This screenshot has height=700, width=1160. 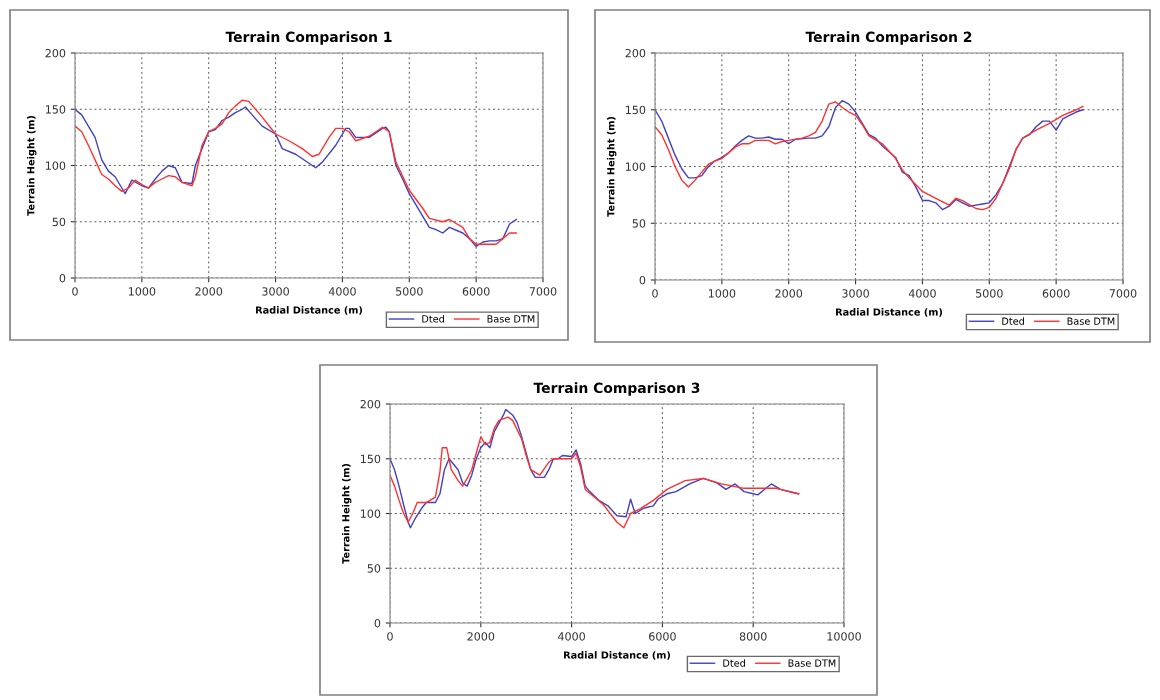 What do you see at coordinates (753, 636) in the screenshot?
I see `x-tick-label: 8000` at bounding box center [753, 636].